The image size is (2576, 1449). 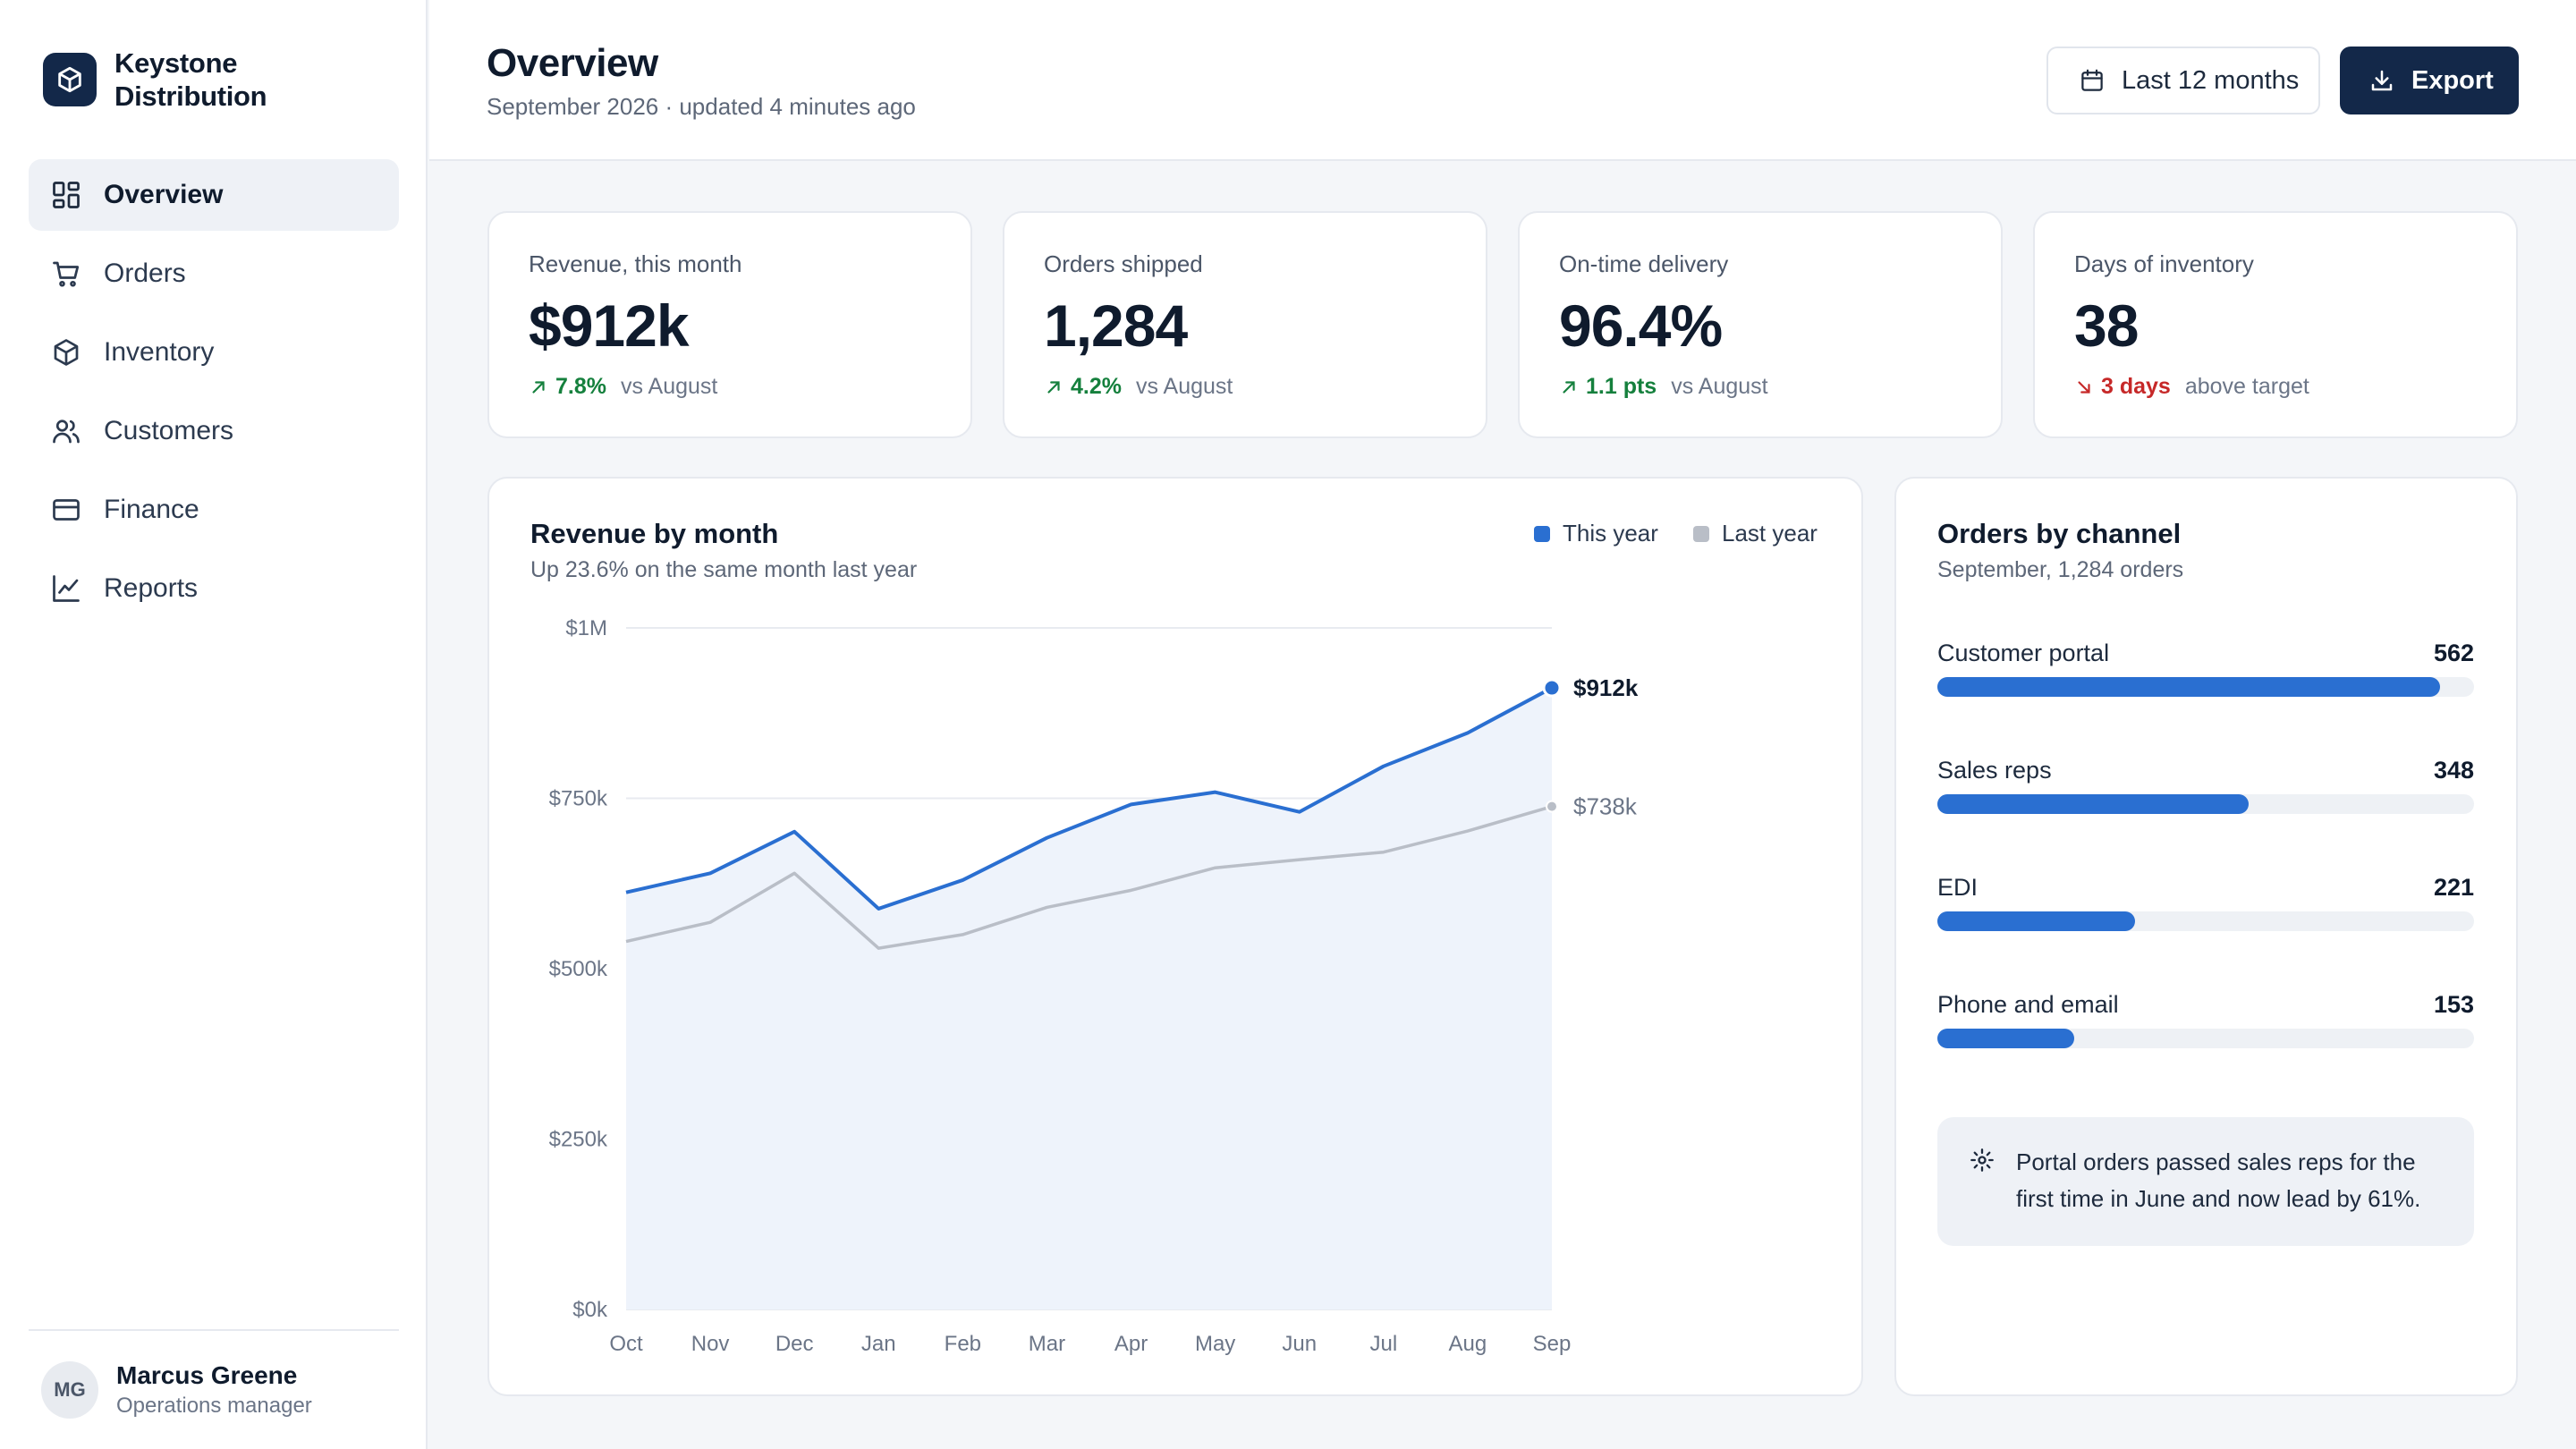 I want to click on y-tick-label: $0k, so click(x=590, y=1310).